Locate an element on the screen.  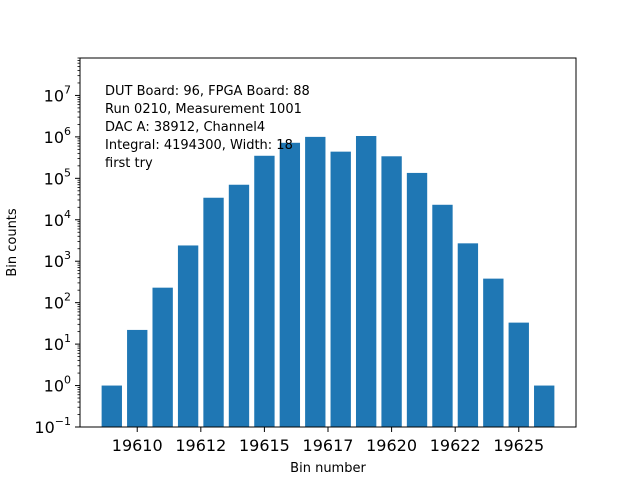
y-axis-label: Bin counts is located at coordinates (12, 242).